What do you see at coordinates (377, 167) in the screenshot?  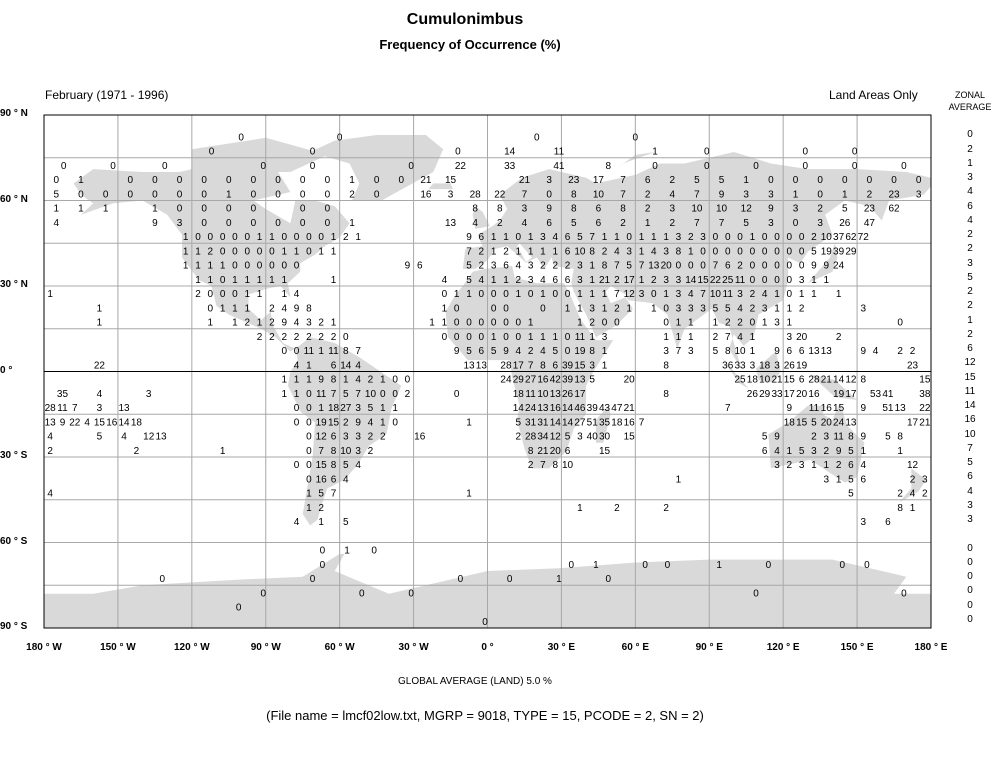 I see `land-shape` at bounding box center [377, 167].